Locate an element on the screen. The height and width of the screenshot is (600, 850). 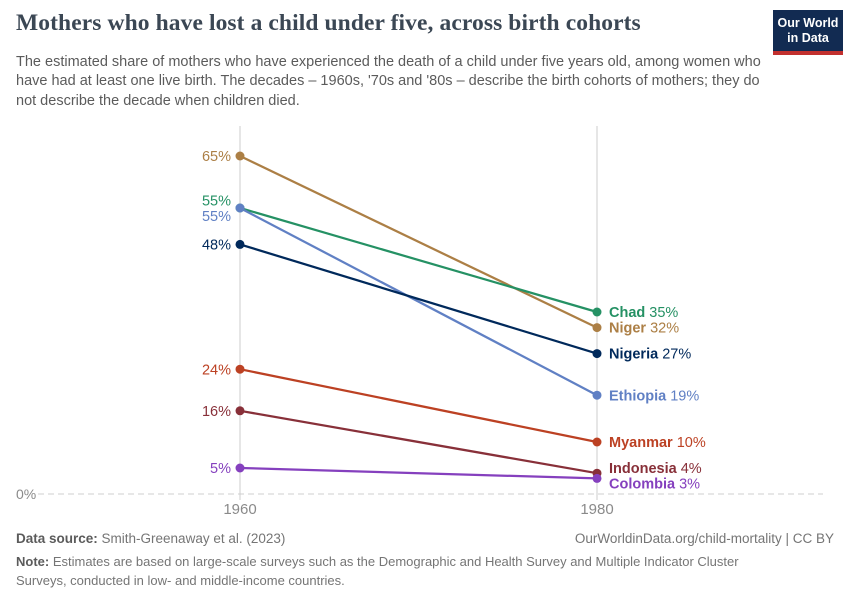
owid-logo-stripe is located at coordinates (808, 53).